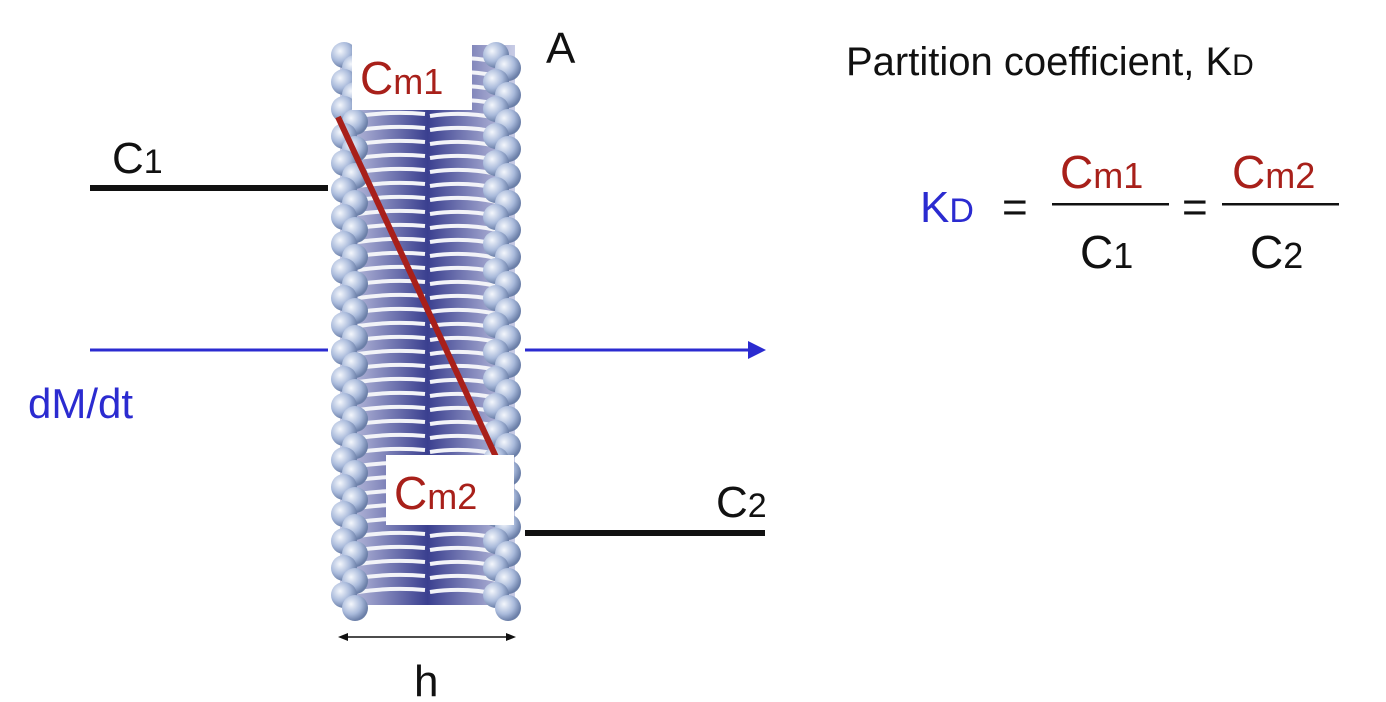  Describe the element at coordinates (1273, 172) in the screenshot. I see `numerator-2: Cm2` at that location.